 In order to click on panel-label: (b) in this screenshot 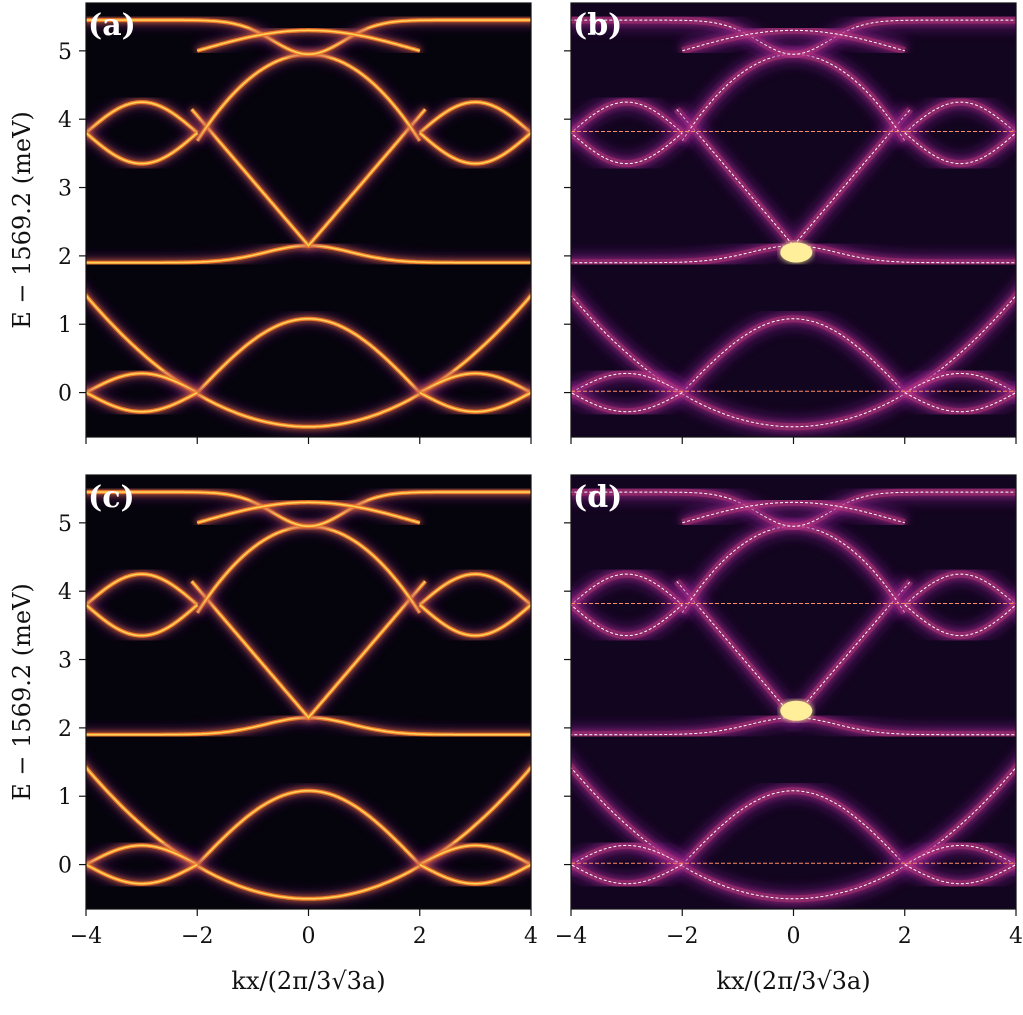, I will do `click(597, 25)`.